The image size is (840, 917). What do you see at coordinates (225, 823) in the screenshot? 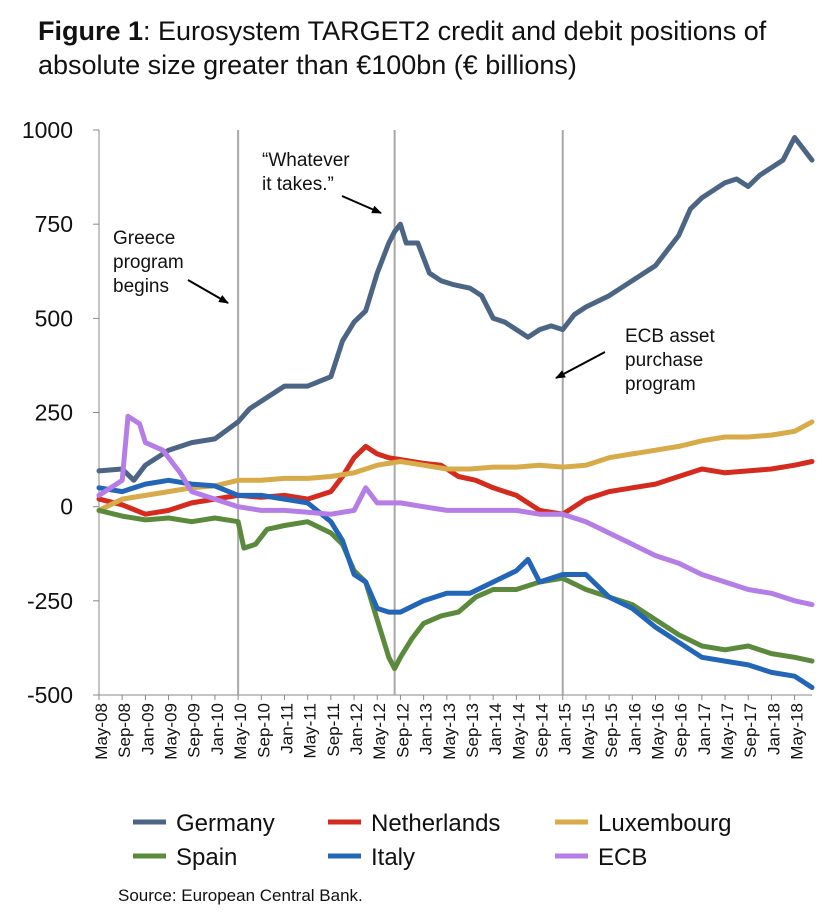
I see `legend-label: Germany` at bounding box center [225, 823].